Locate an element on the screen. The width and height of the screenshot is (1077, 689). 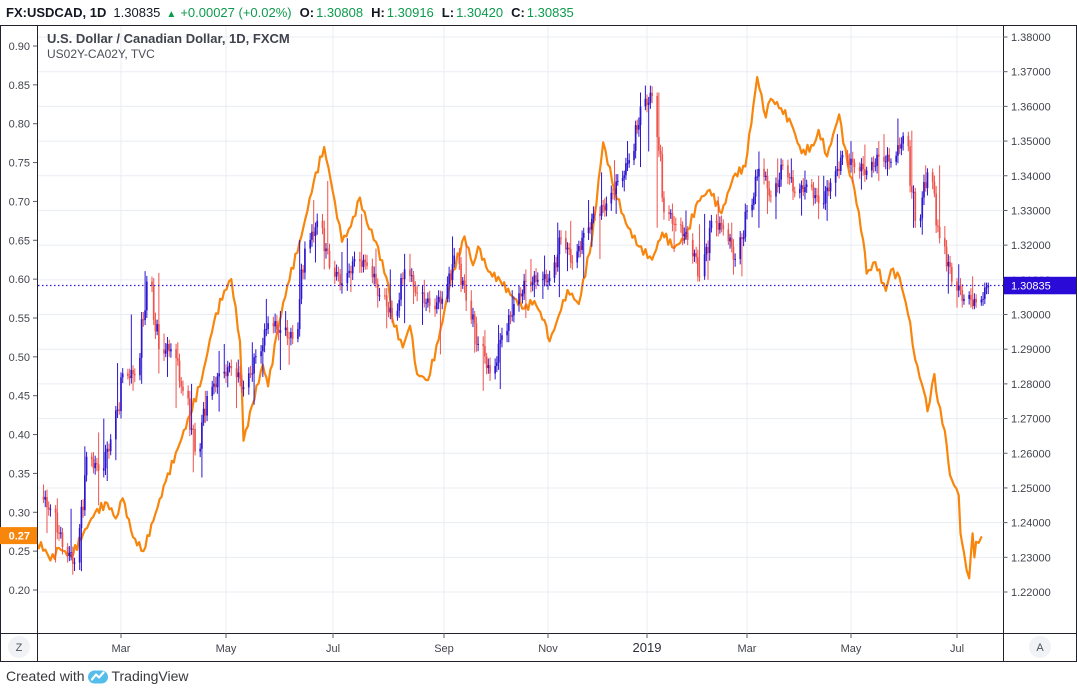
price-tick-label: 1.26000 is located at coordinates (1031, 454).